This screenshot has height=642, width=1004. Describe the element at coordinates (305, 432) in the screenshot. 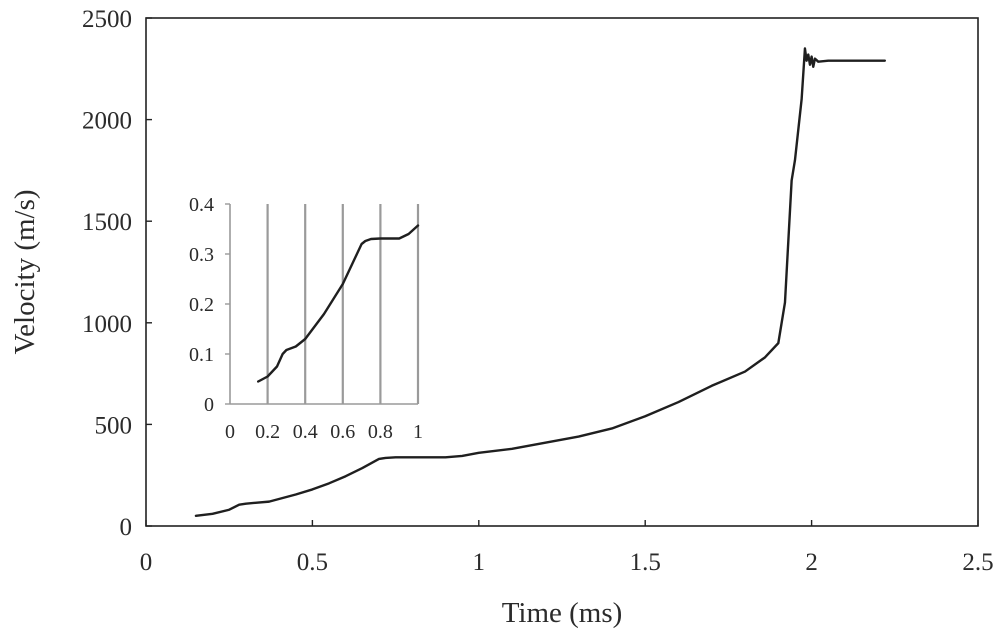

I see `inset-x-tick-label: 0.4` at that location.